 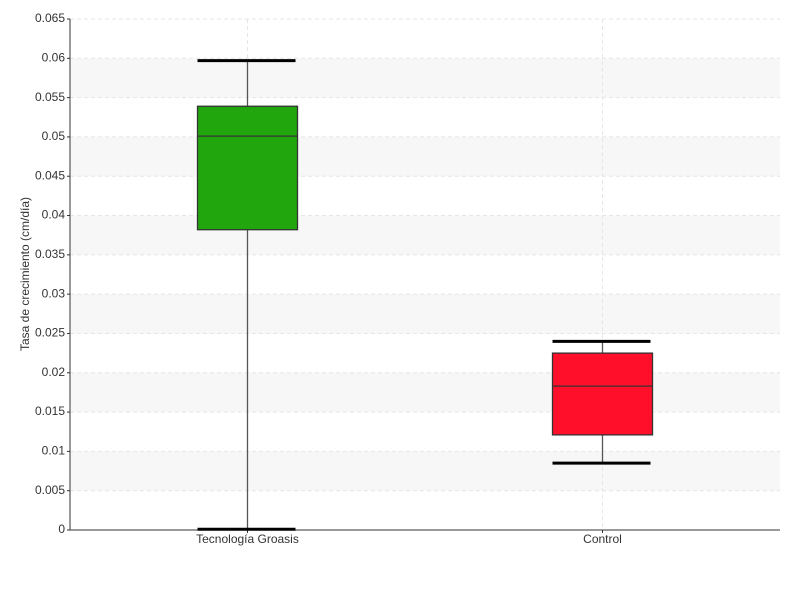 What do you see at coordinates (54, 293) in the screenshot?
I see `y-tick-label: 0.03` at bounding box center [54, 293].